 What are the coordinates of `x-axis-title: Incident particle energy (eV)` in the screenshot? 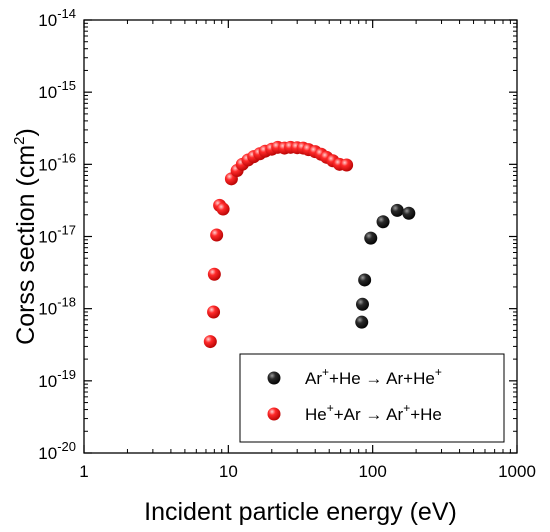 It's located at (300, 512).